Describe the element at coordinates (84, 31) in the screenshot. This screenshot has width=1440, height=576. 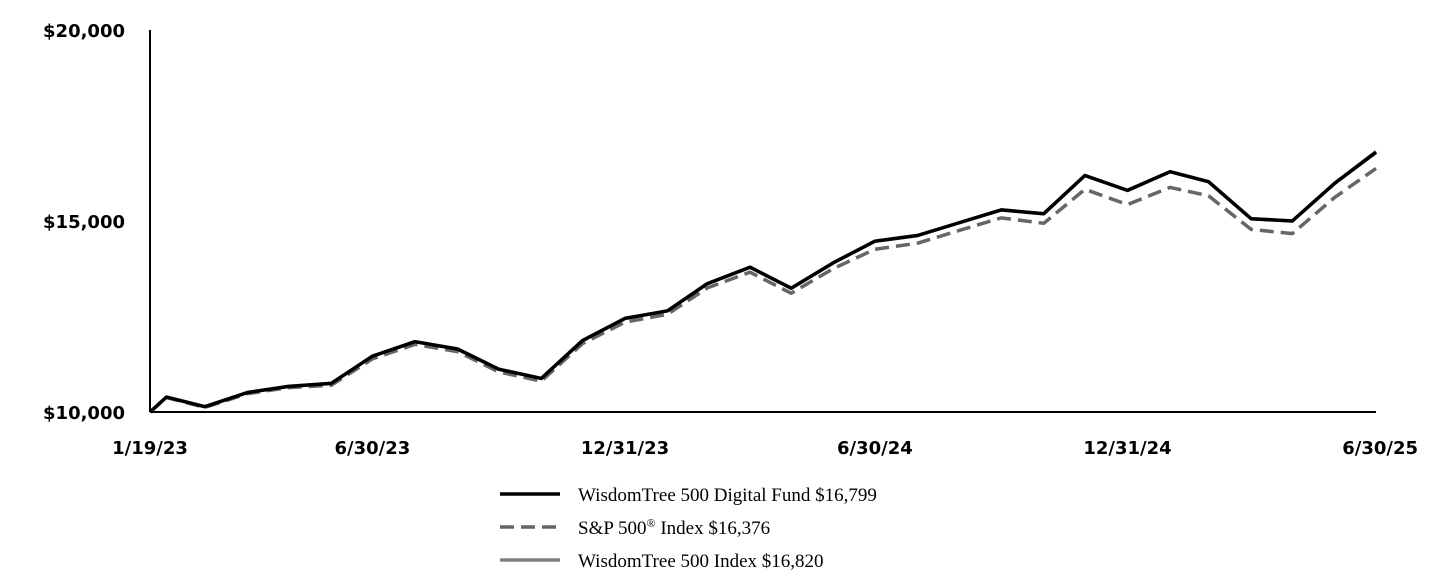
I see `y-tick-label: $20,000` at that location.